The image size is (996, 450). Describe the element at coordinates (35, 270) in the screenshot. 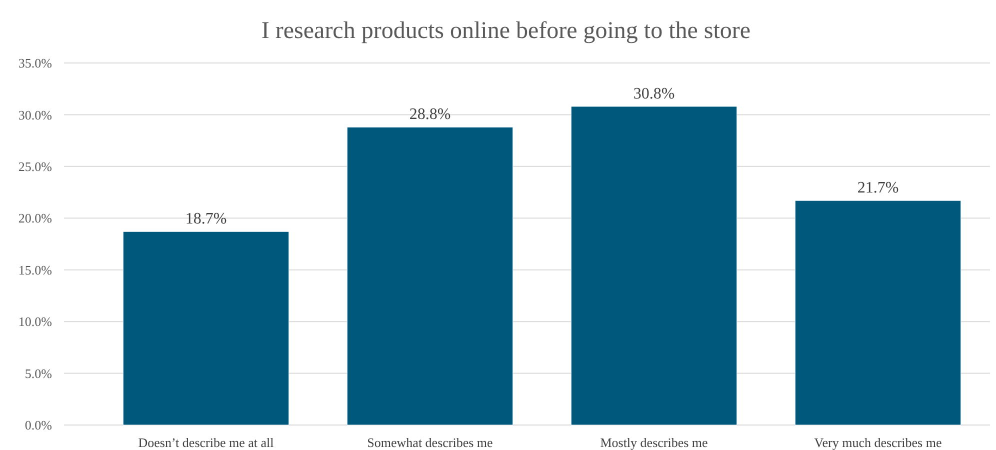

I see `y-tick-label: 15.0%` at that location.